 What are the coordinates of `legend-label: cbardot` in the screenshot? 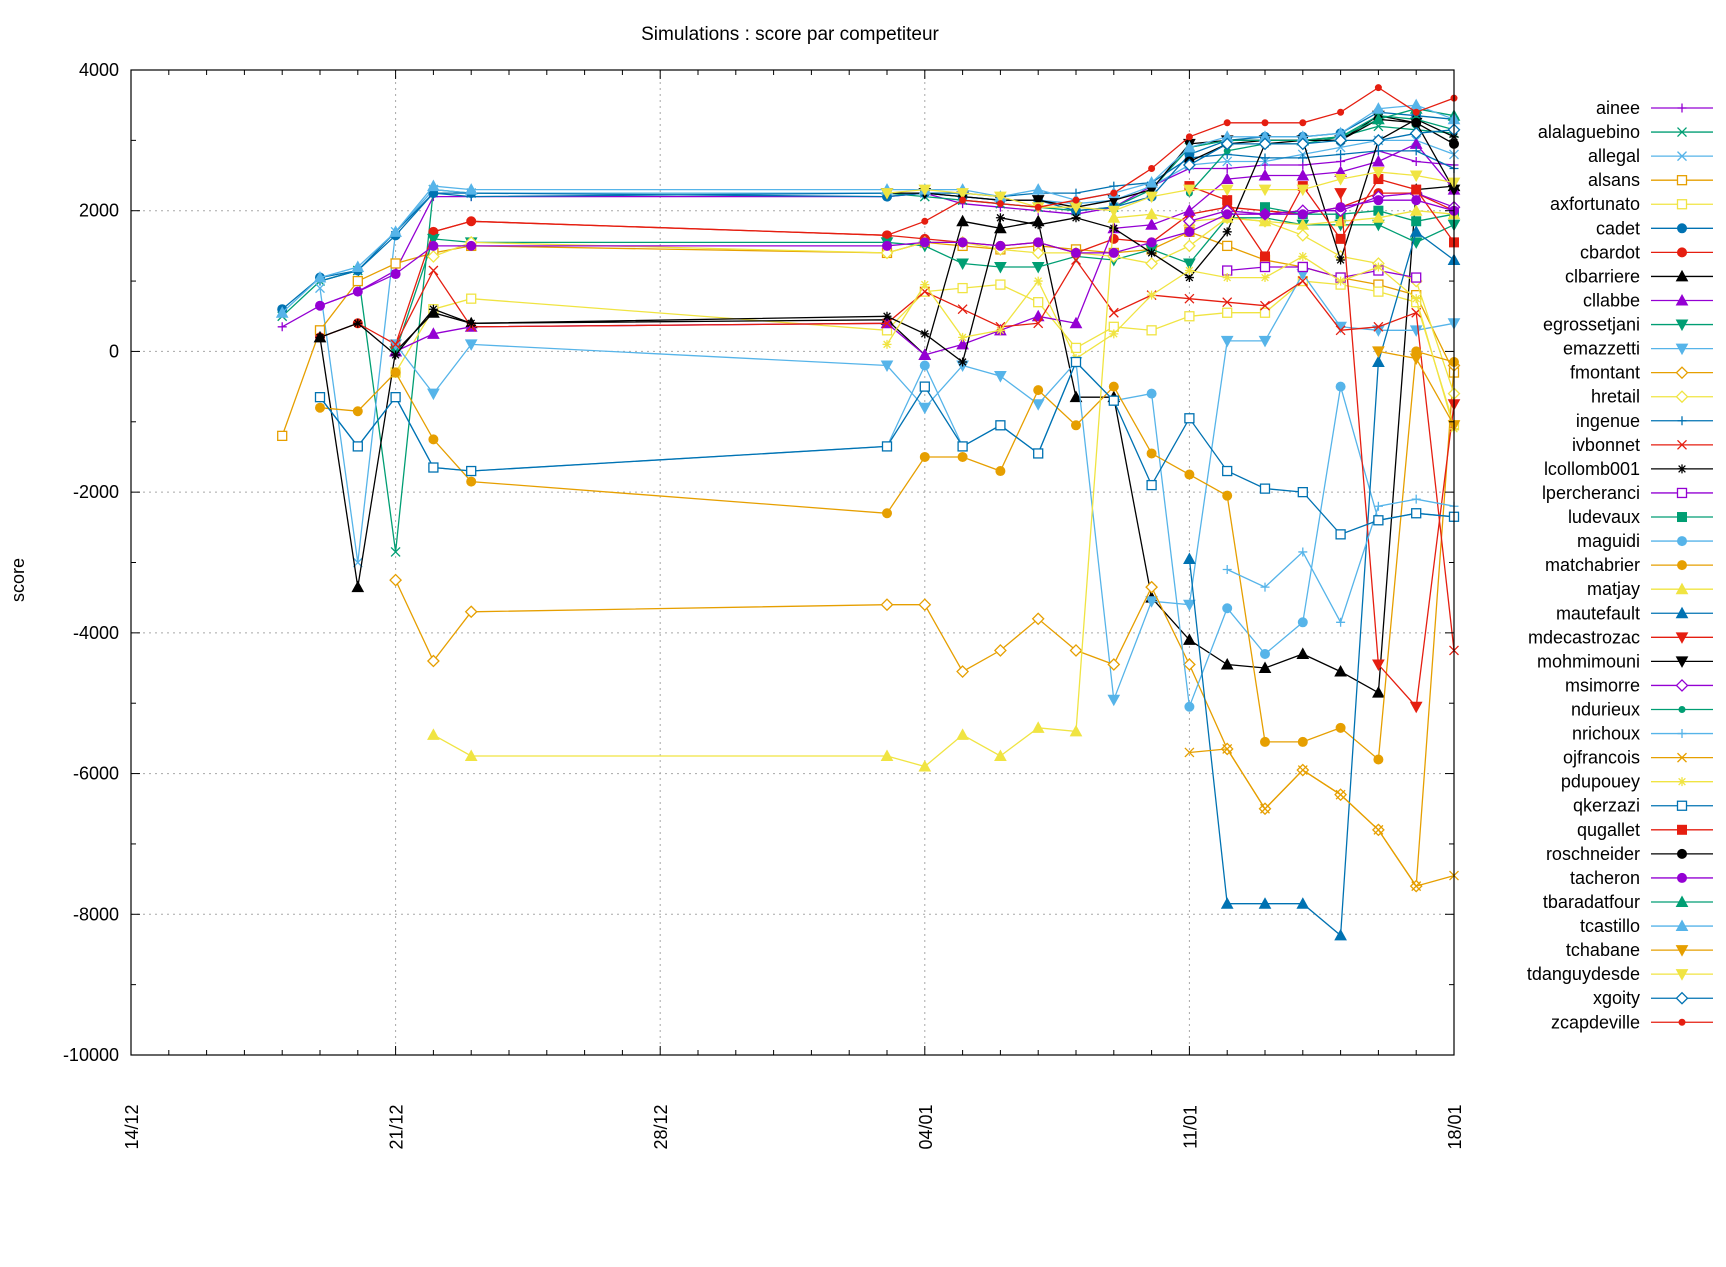 It's located at (1610, 252).